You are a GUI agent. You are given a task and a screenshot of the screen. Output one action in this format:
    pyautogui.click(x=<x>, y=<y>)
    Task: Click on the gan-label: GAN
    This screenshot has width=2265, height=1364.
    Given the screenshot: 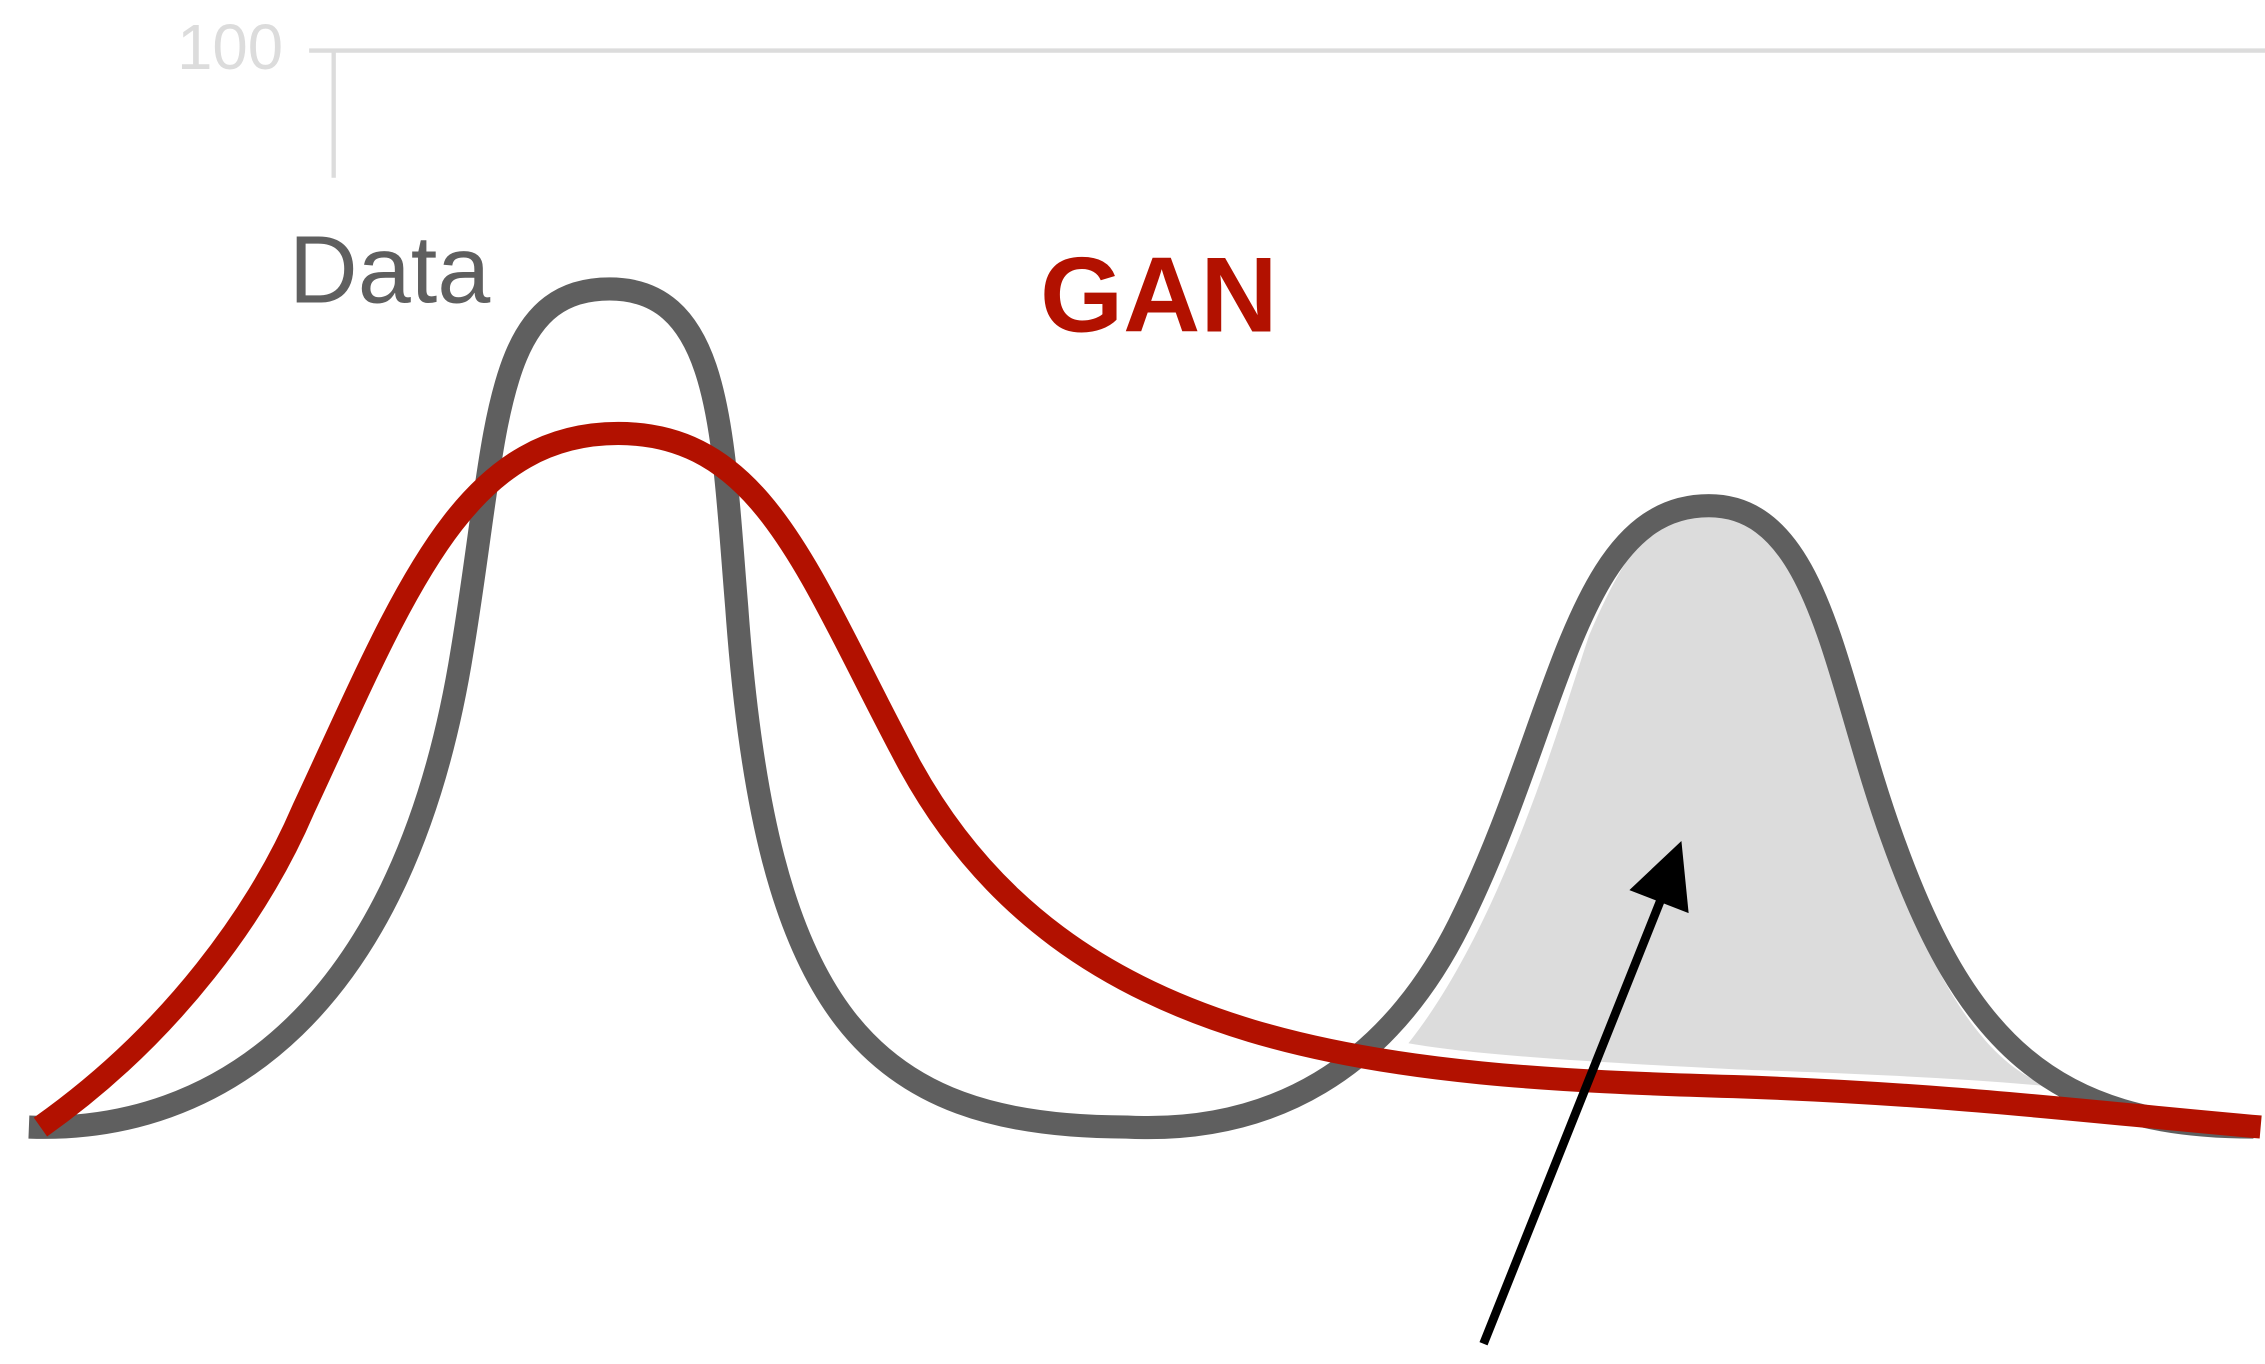 What is the action you would take?
    pyautogui.click(x=1158, y=295)
    